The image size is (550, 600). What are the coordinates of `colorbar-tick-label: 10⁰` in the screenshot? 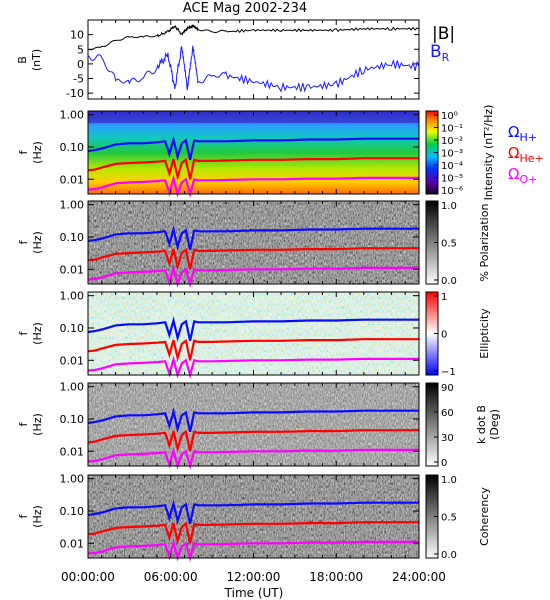 It's located at (449, 116).